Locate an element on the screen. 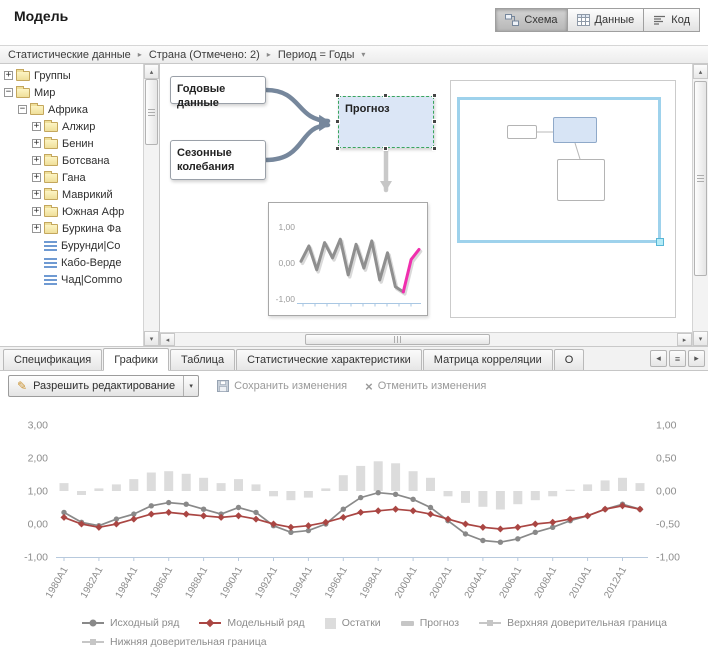  legend-item: Верхняя доверительная граница is located at coordinates (573, 623).